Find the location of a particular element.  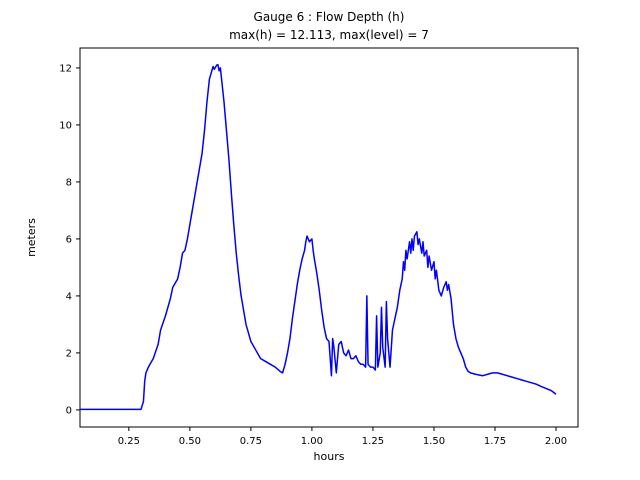

x-tick-label: 1.75 is located at coordinates (495, 441).